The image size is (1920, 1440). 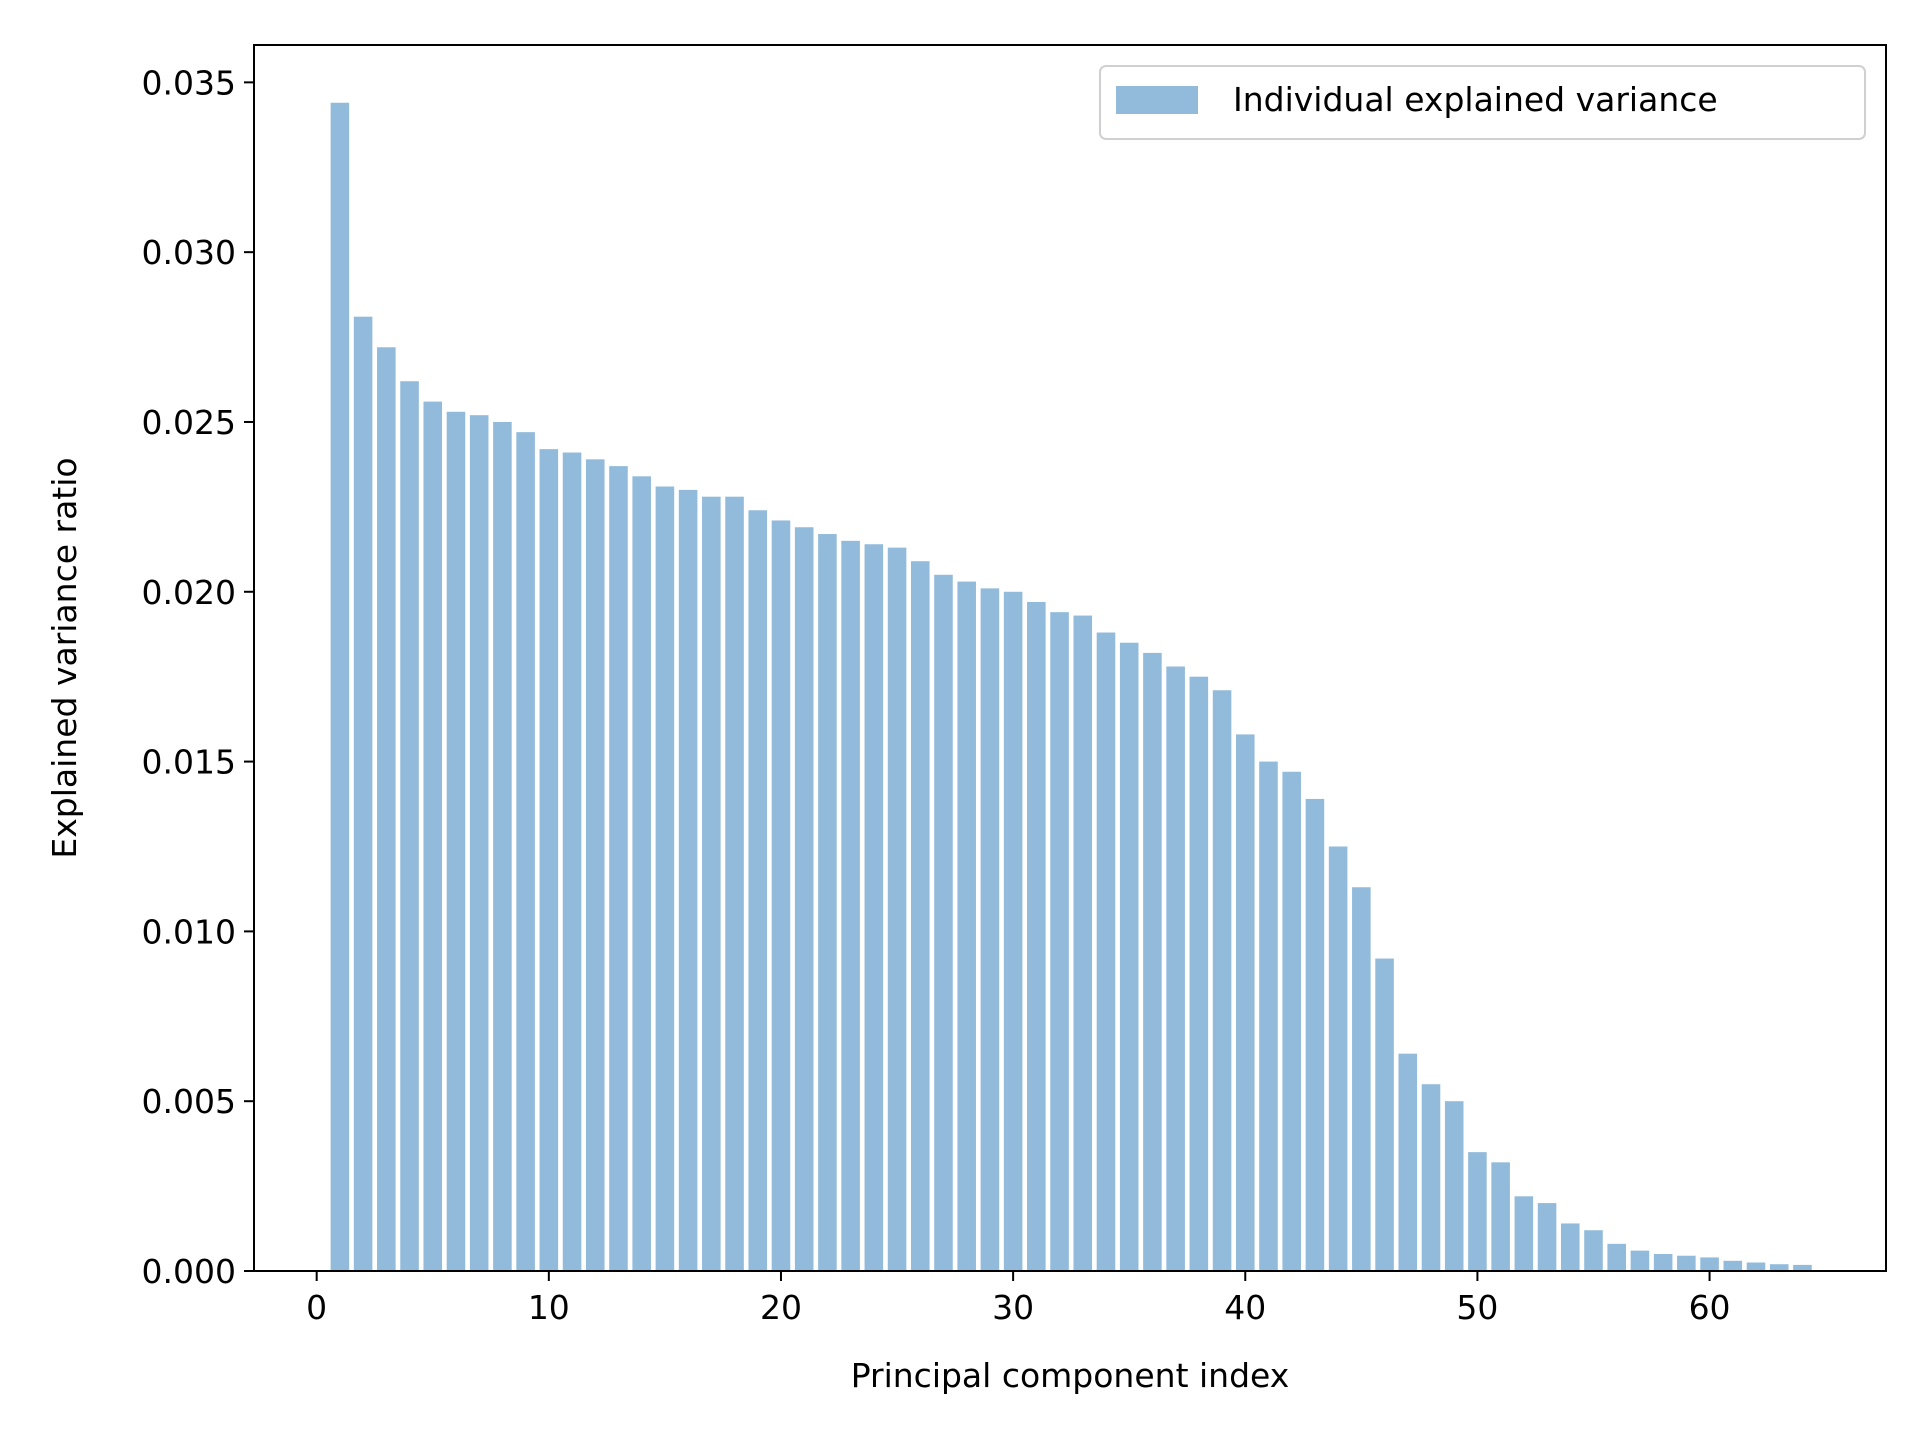 I want to click on x-tick-label: 20, so click(x=781, y=1307).